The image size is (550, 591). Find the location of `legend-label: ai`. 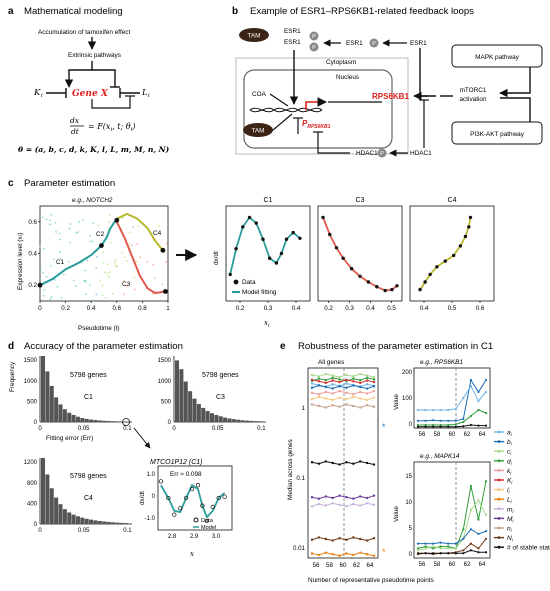

legend-label: ai is located at coordinates (510, 434).